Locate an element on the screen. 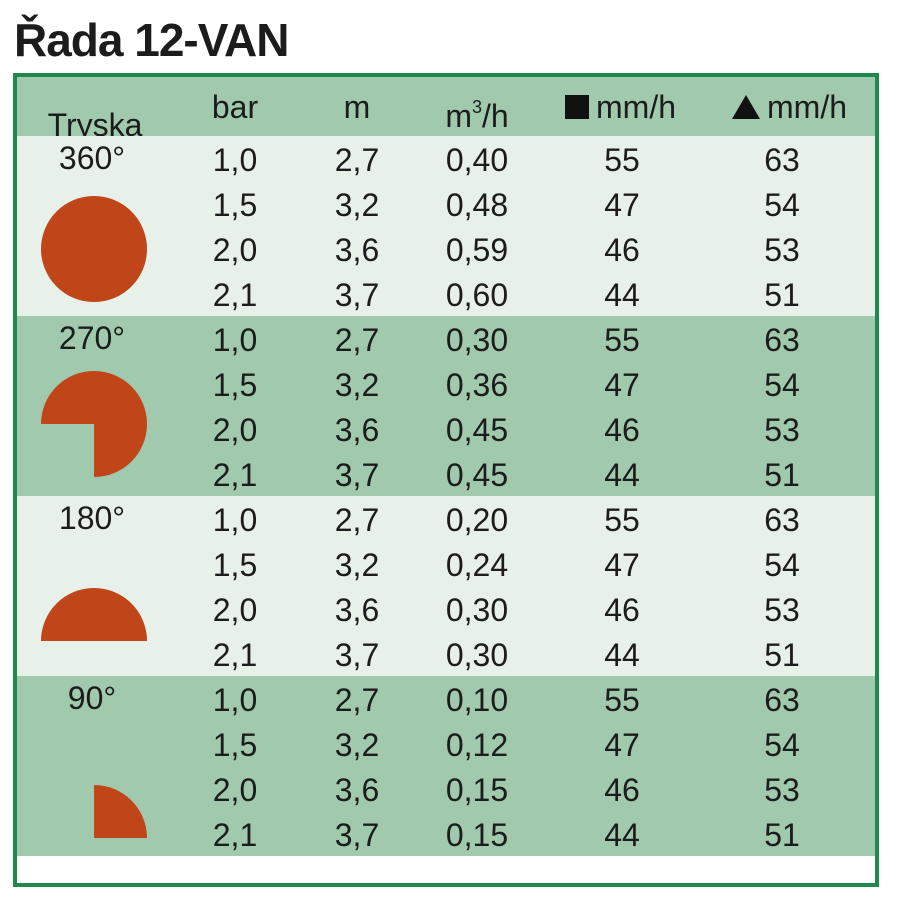  header-square-label: mm/h is located at coordinates (636, 107).